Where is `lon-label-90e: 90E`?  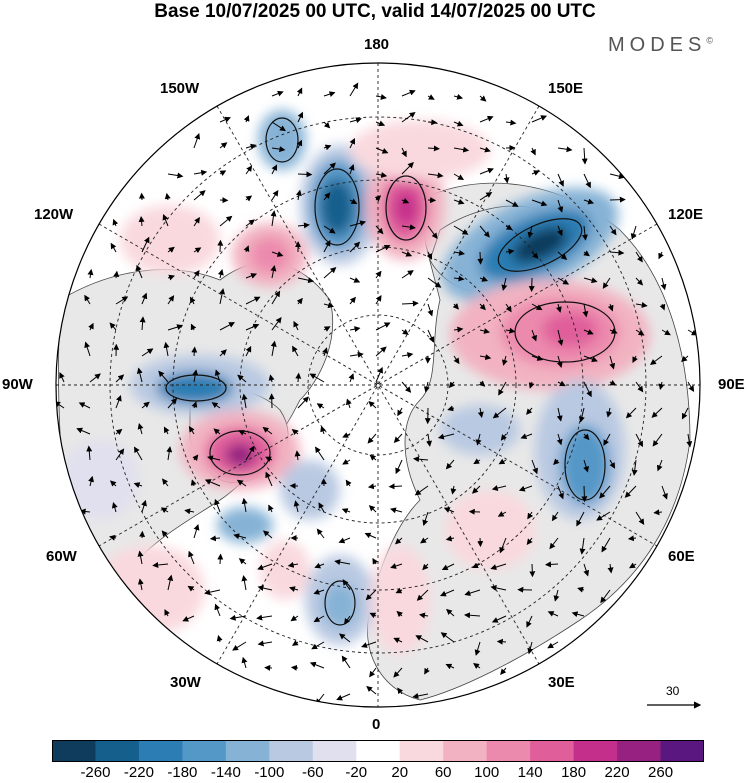 lon-label-90e: 90E is located at coordinates (731, 384).